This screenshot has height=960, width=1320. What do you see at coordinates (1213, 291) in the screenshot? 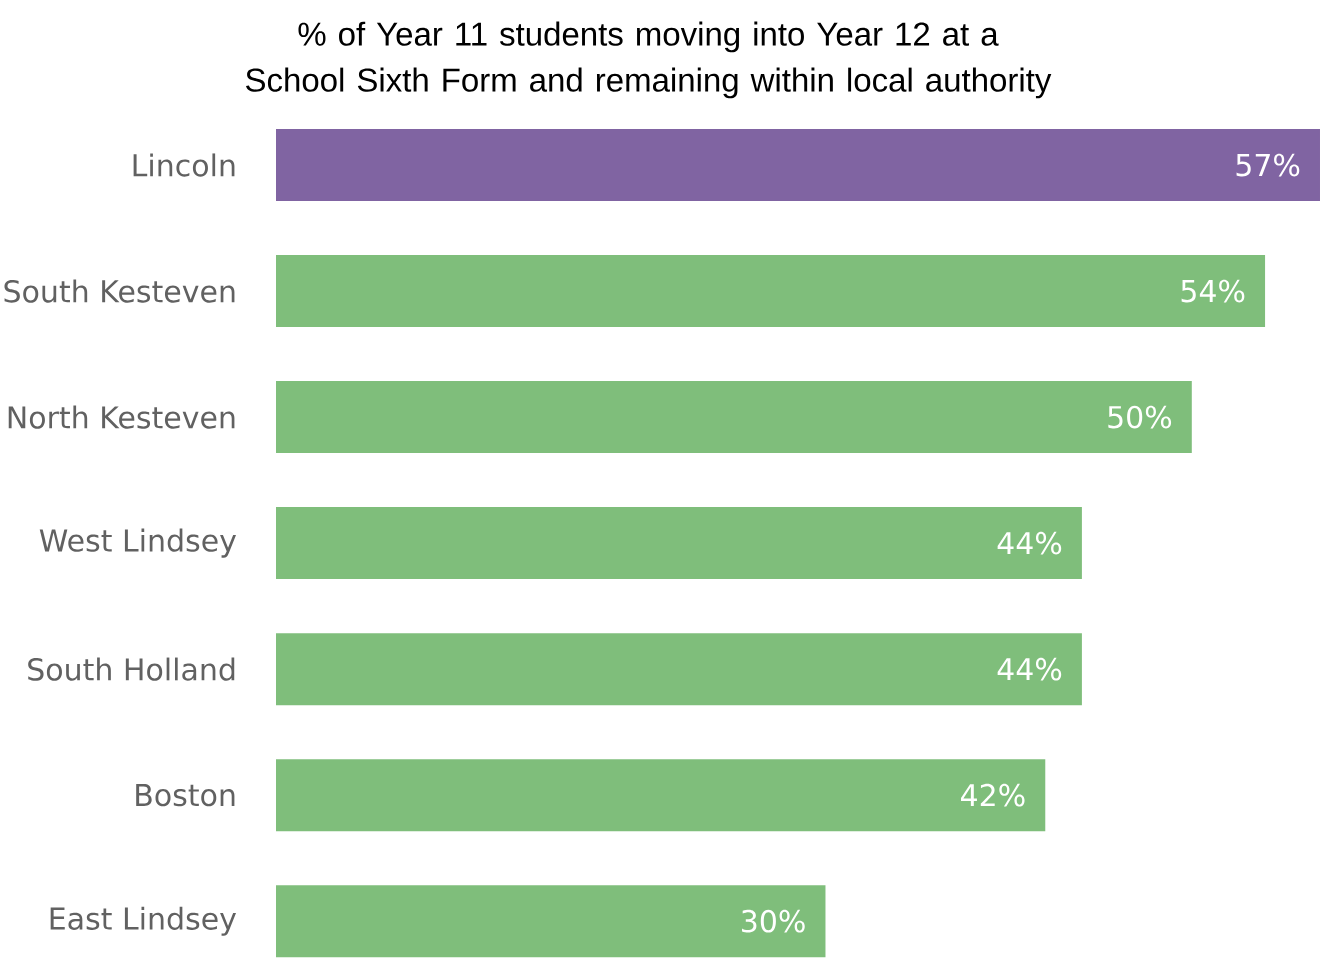
I see `data-label: 54%` at bounding box center [1213, 291].